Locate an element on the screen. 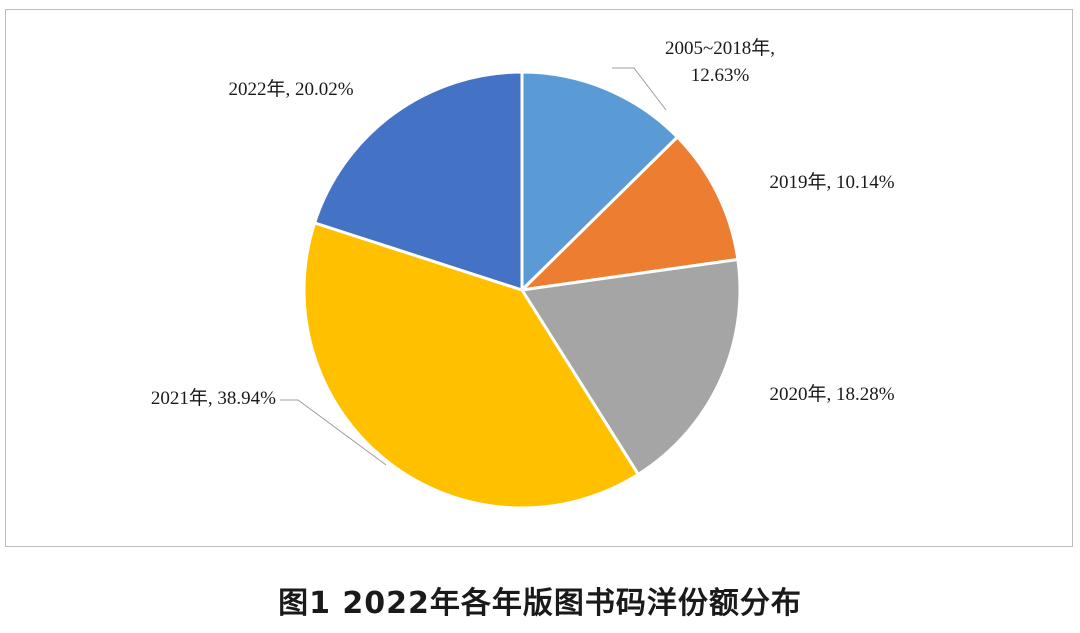 The image size is (1080, 633). slice-label-line: 2020年, 18.28% is located at coordinates (831, 394).